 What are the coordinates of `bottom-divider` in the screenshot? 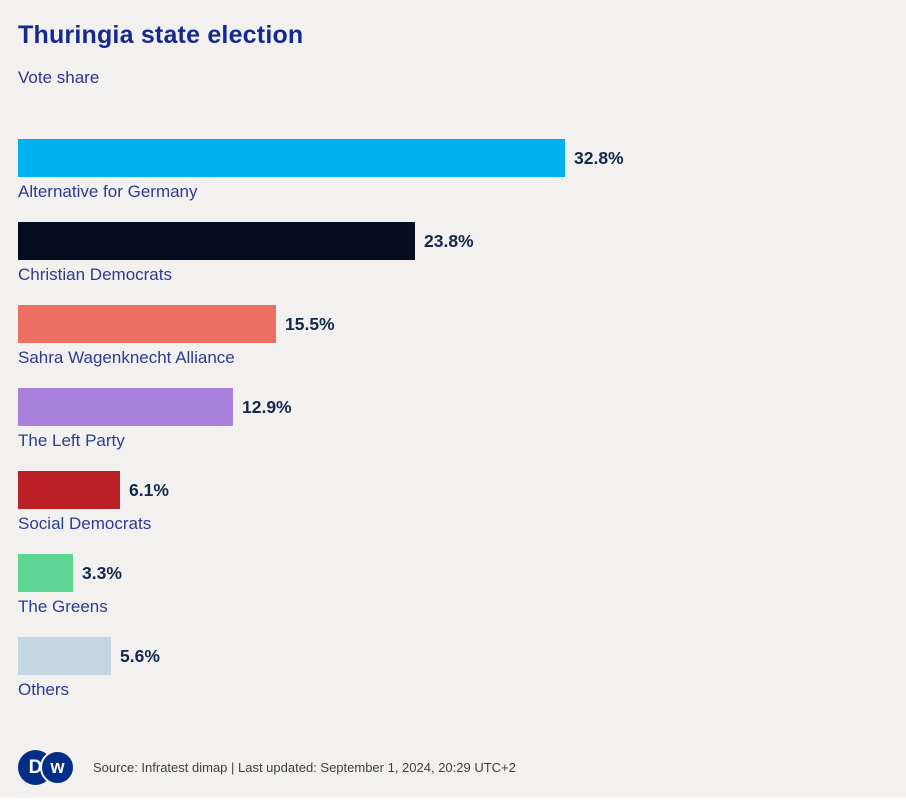 It's located at (453, 800).